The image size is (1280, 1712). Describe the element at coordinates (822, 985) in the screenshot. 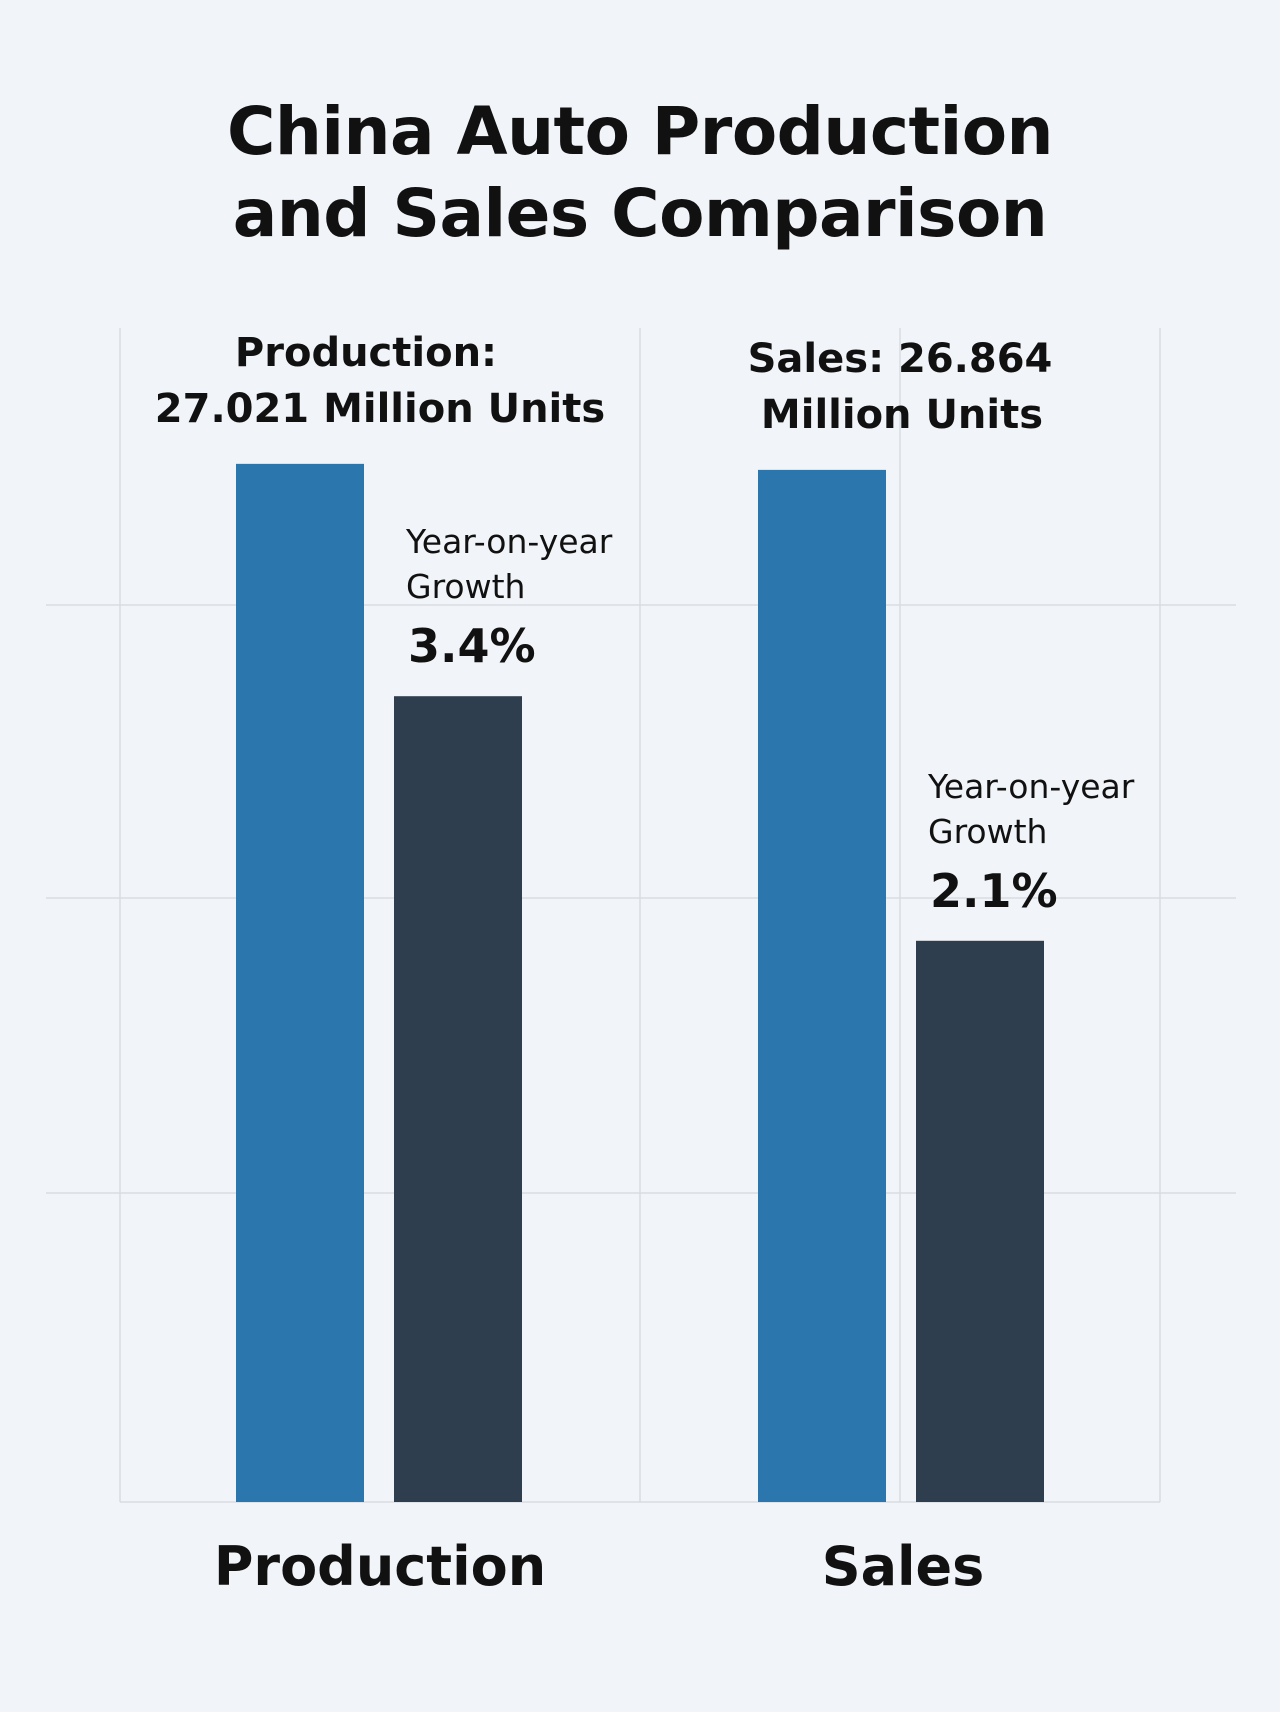

I see `bar-sales-volume` at that location.